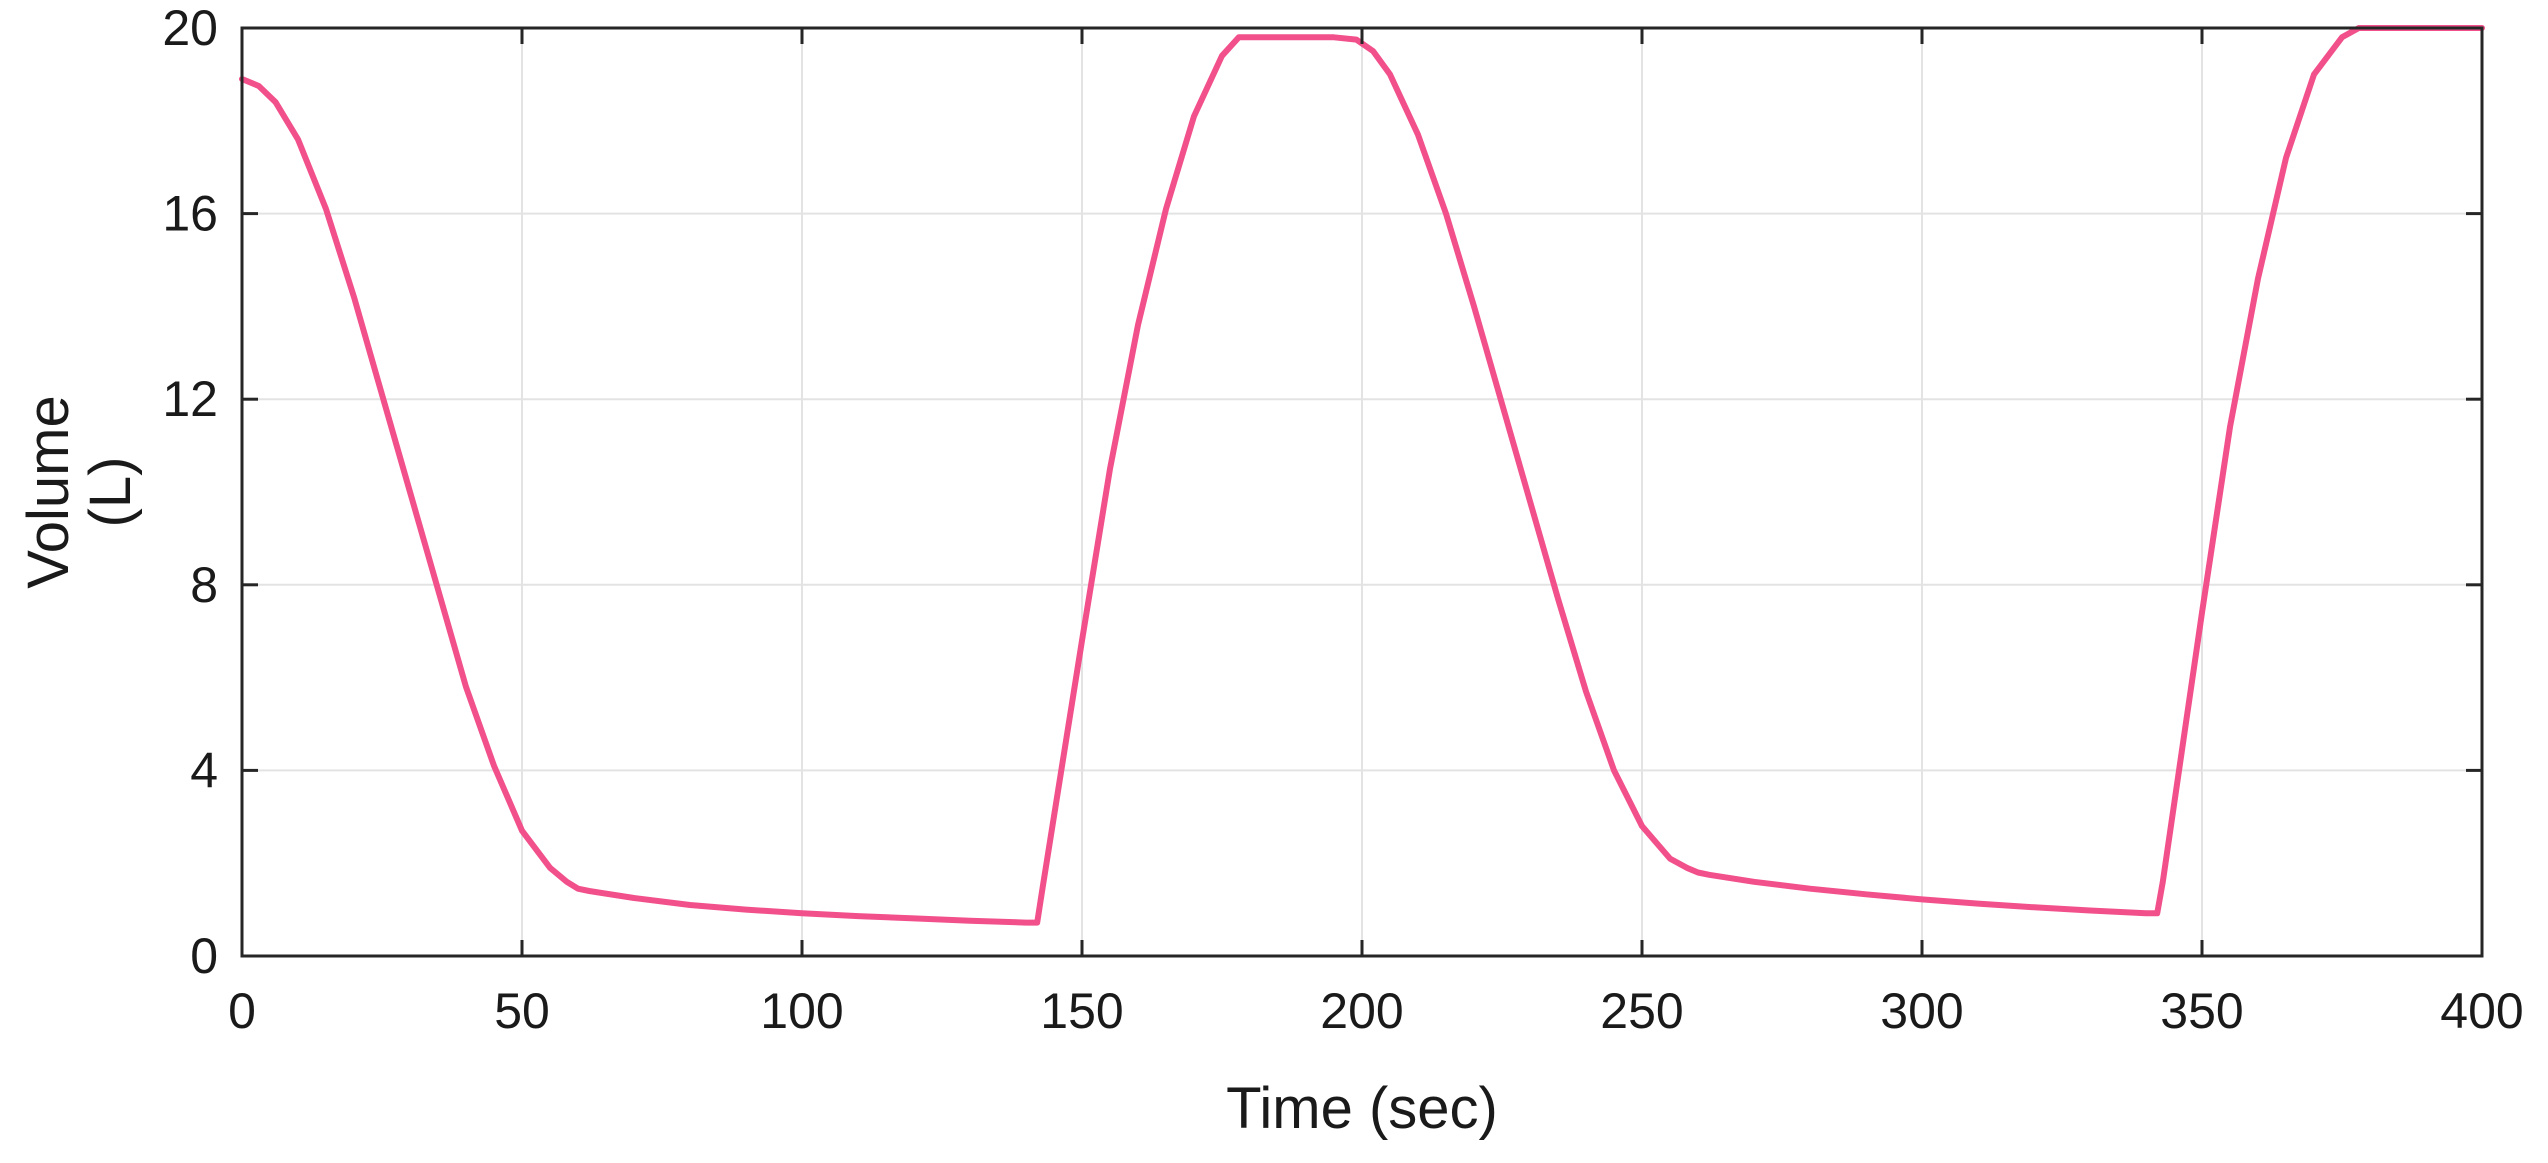 Image resolution: width=2548 pixels, height=1163 pixels. What do you see at coordinates (801, 1011) in the screenshot?
I see `x-tick-label: 100` at bounding box center [801, 1011].